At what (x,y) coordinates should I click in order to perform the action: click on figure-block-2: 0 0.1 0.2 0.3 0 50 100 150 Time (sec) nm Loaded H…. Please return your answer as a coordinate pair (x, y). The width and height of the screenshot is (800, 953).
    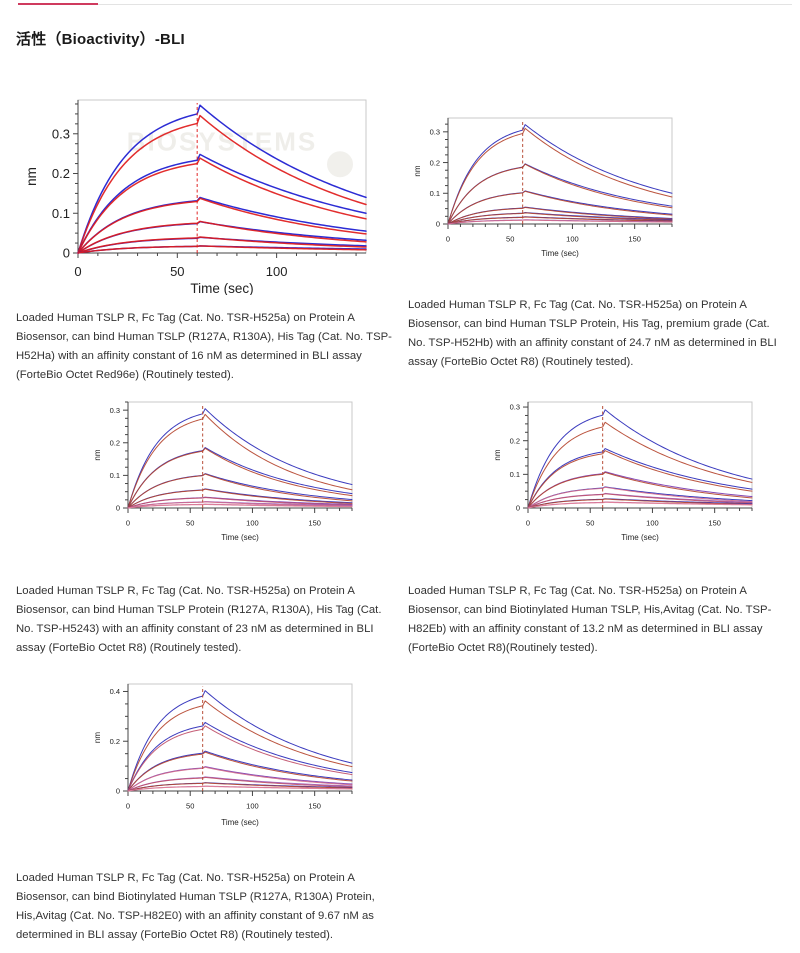
    Looking at the image, I should click on (598, 240).